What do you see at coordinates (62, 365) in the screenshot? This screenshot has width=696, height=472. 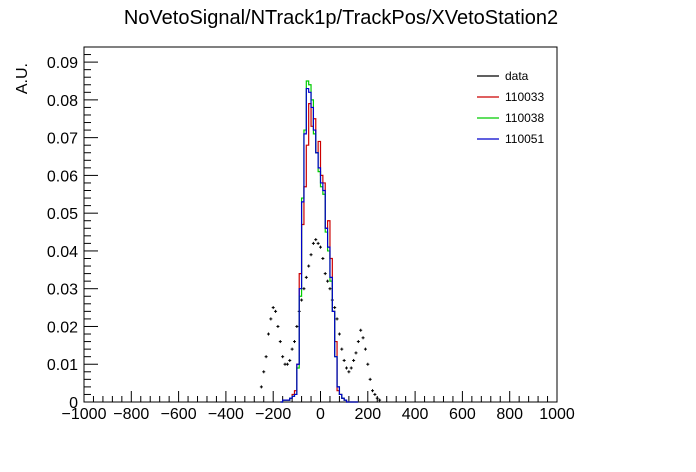 I see `y-tick-label: 0.01` at bounding box center [62, 365].